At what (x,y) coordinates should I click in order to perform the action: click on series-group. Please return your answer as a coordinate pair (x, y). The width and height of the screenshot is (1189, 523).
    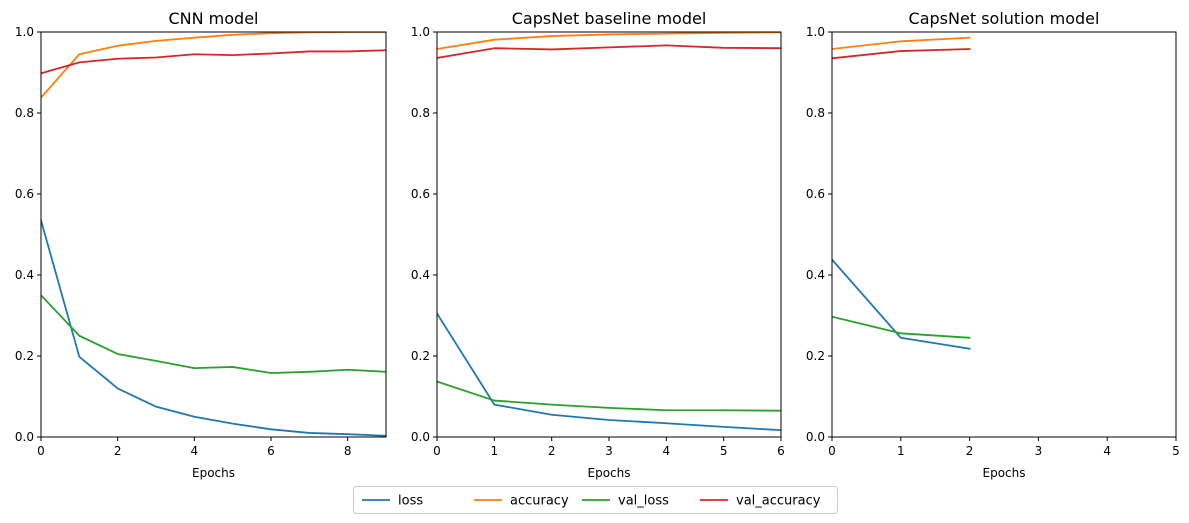
    Looking at the image, I should click on (901, 193).